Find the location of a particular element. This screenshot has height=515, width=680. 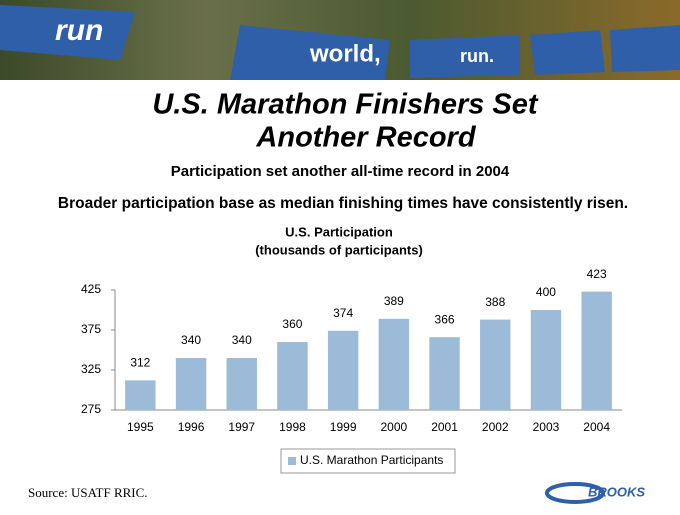

x-tick-label: 2000 is located at coordinates (393, 427).